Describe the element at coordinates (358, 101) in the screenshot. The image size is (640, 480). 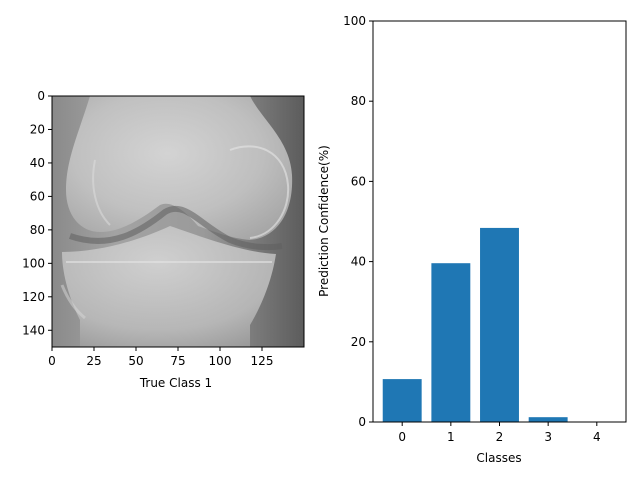
I see `bar-ytick-label: 80` at that location.